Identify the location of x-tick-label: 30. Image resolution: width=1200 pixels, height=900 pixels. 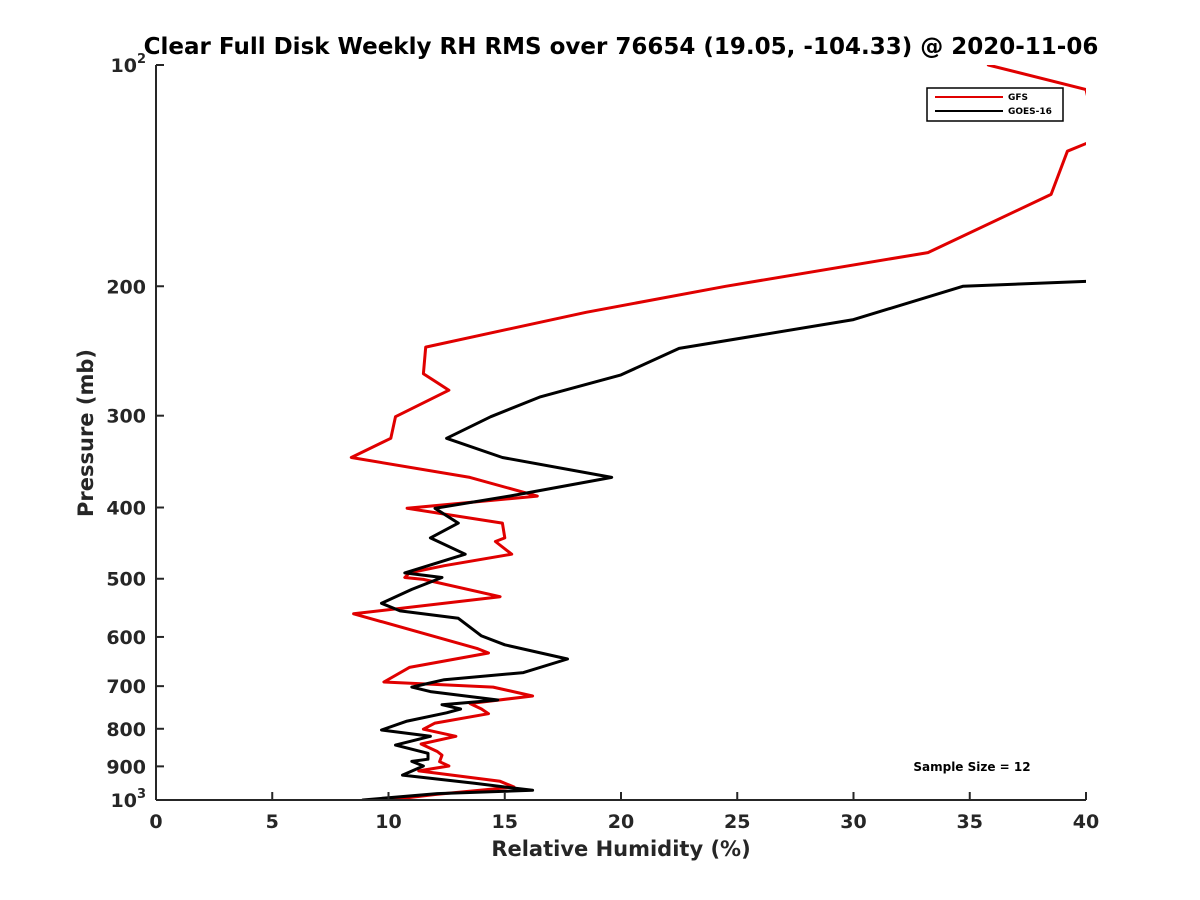
(853, 822).